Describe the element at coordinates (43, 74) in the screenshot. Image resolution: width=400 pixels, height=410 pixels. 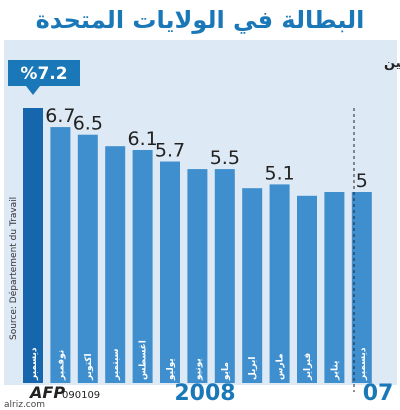
I see `value-label-0: %7.2` at that location.